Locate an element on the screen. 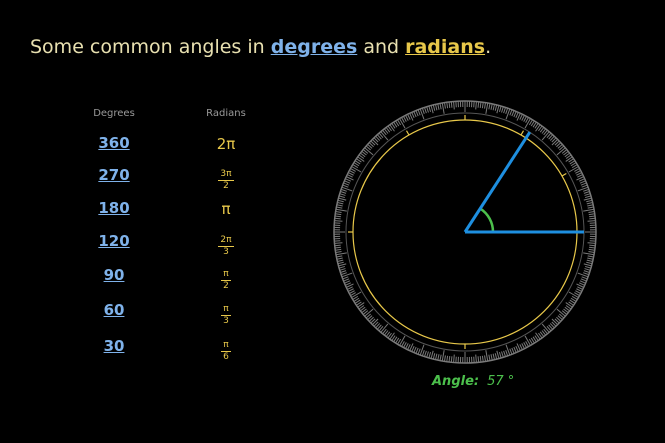 The image size is (665, 443). degrees-link-120: 120 is located at coordinates (114, 241).